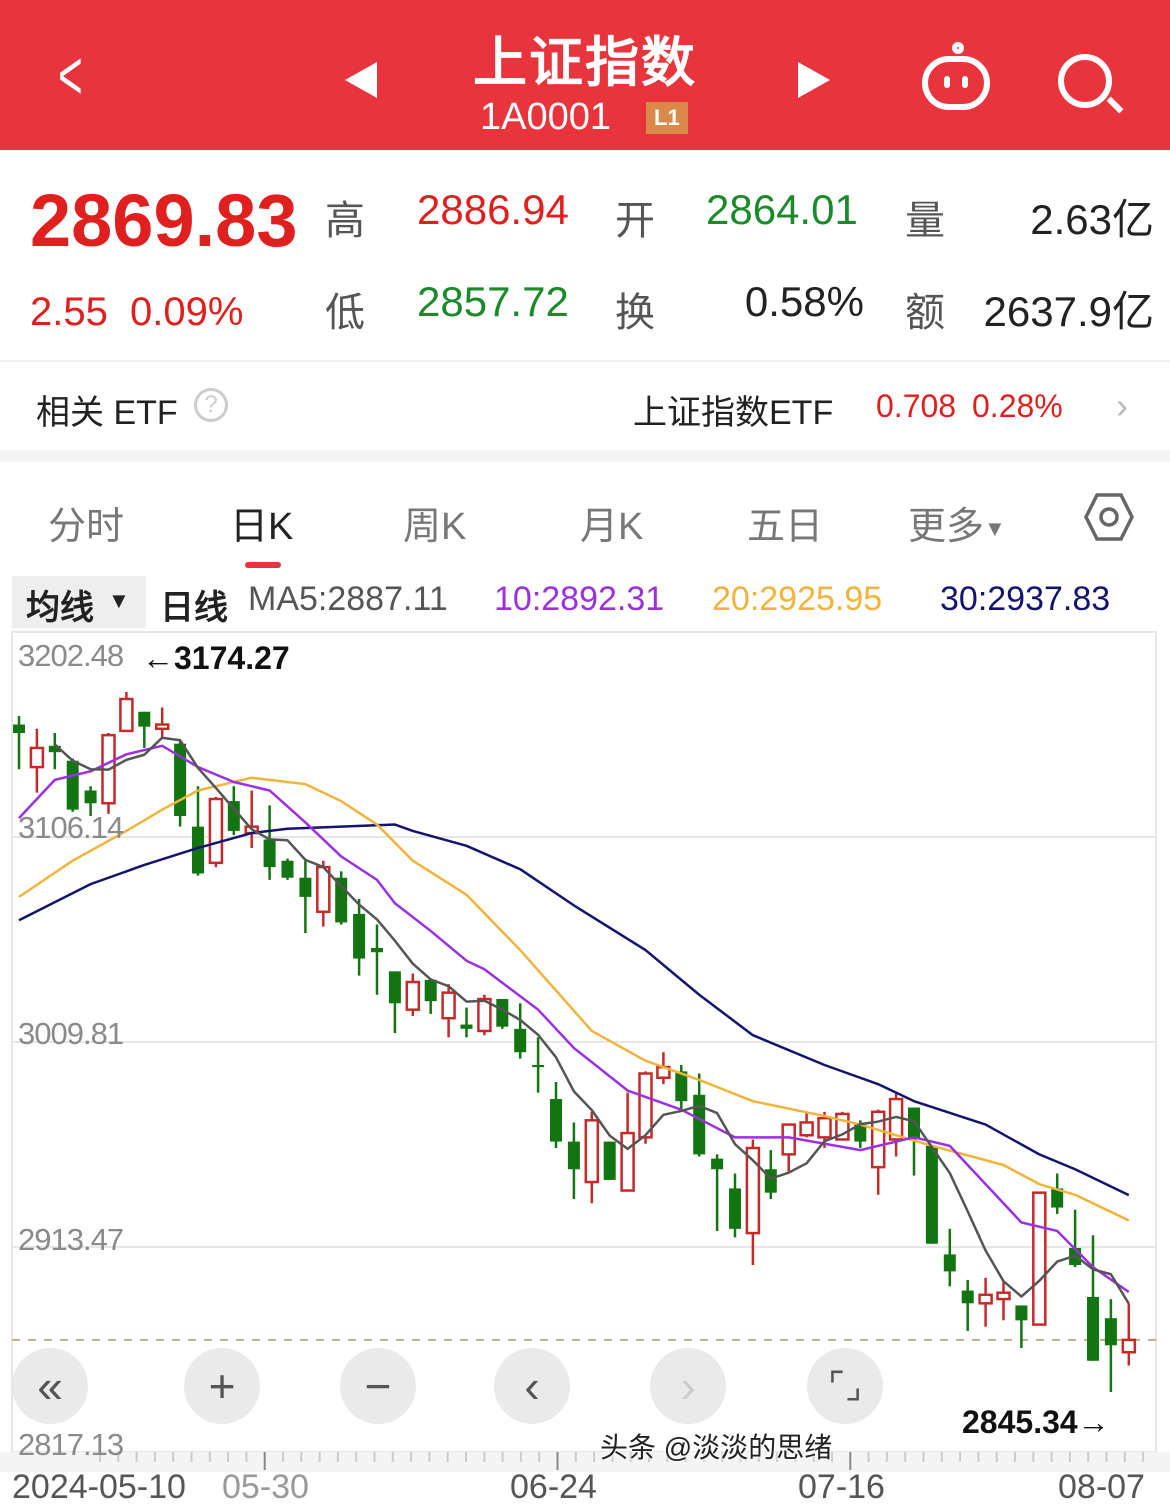  What do you see at coordinates (814, 80) in the screenshot?
I see `next-triangle-icon` at bounding box center [814, 80].